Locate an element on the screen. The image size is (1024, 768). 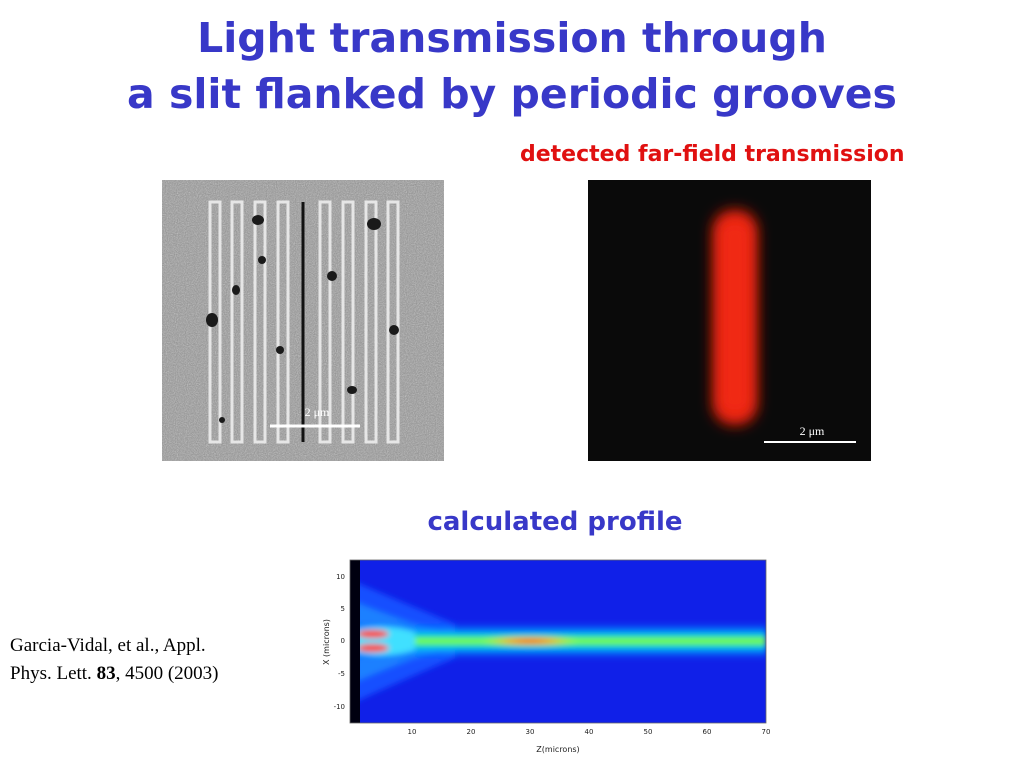
farfield-image: 2 μm is located at coordinates (729, 320).